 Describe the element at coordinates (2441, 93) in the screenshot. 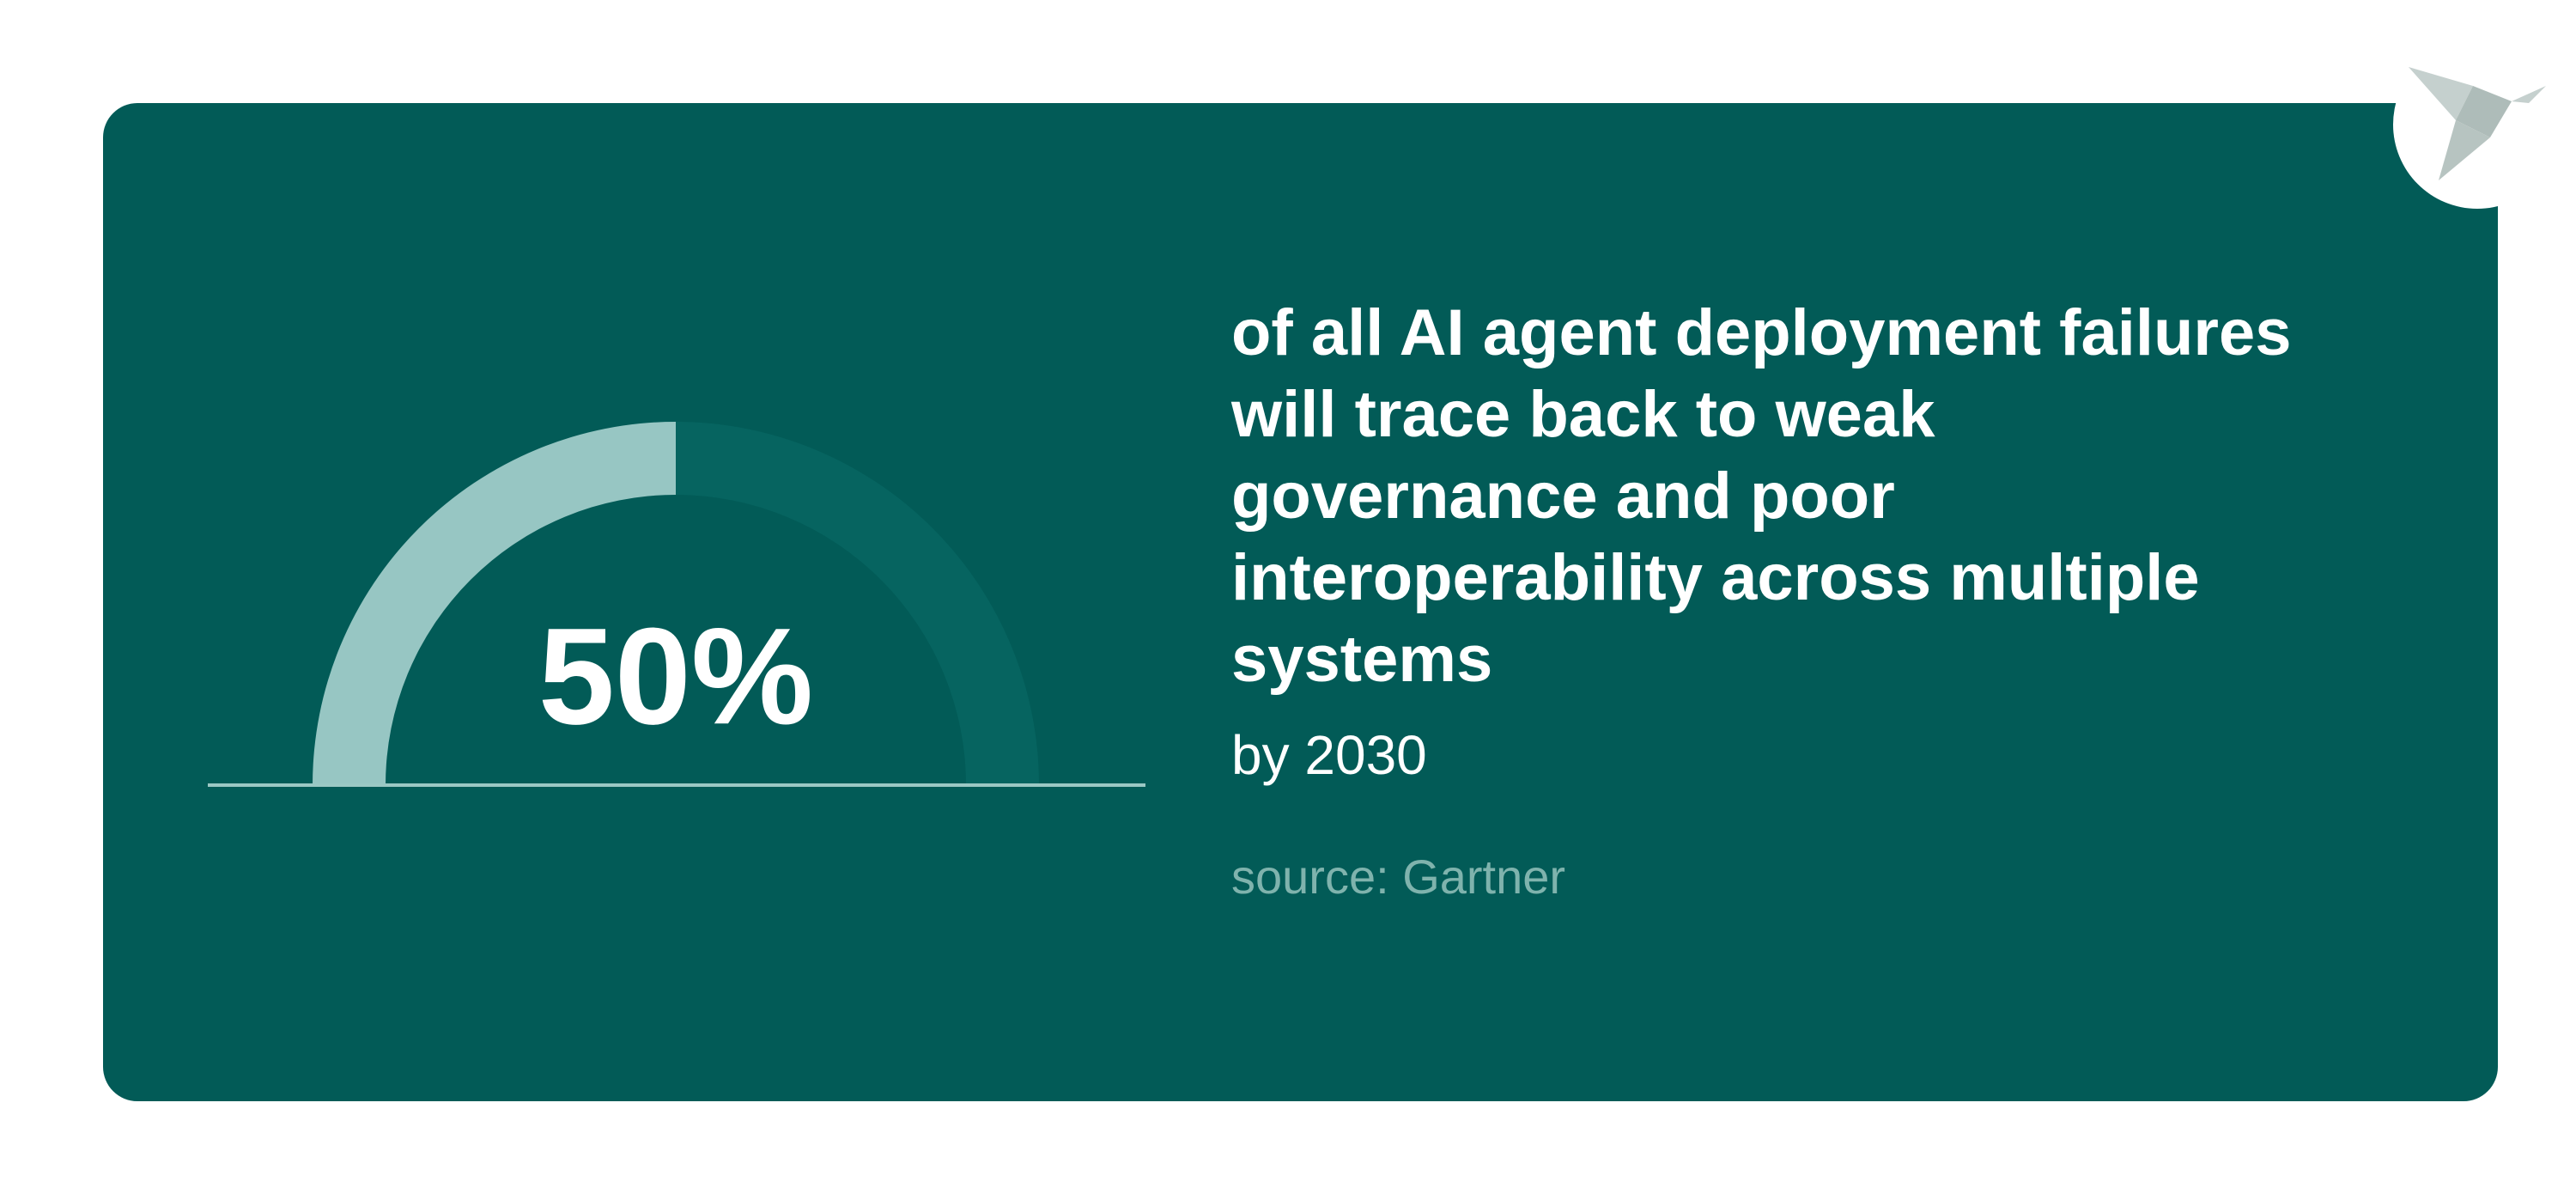

I see `logo-wing` at that location.